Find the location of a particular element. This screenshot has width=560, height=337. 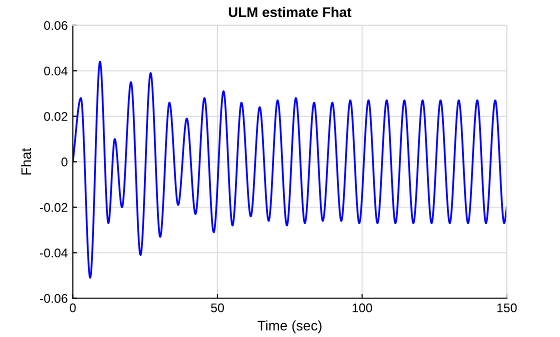

x-tick-label: 50 is located at coordinates (217, 307).